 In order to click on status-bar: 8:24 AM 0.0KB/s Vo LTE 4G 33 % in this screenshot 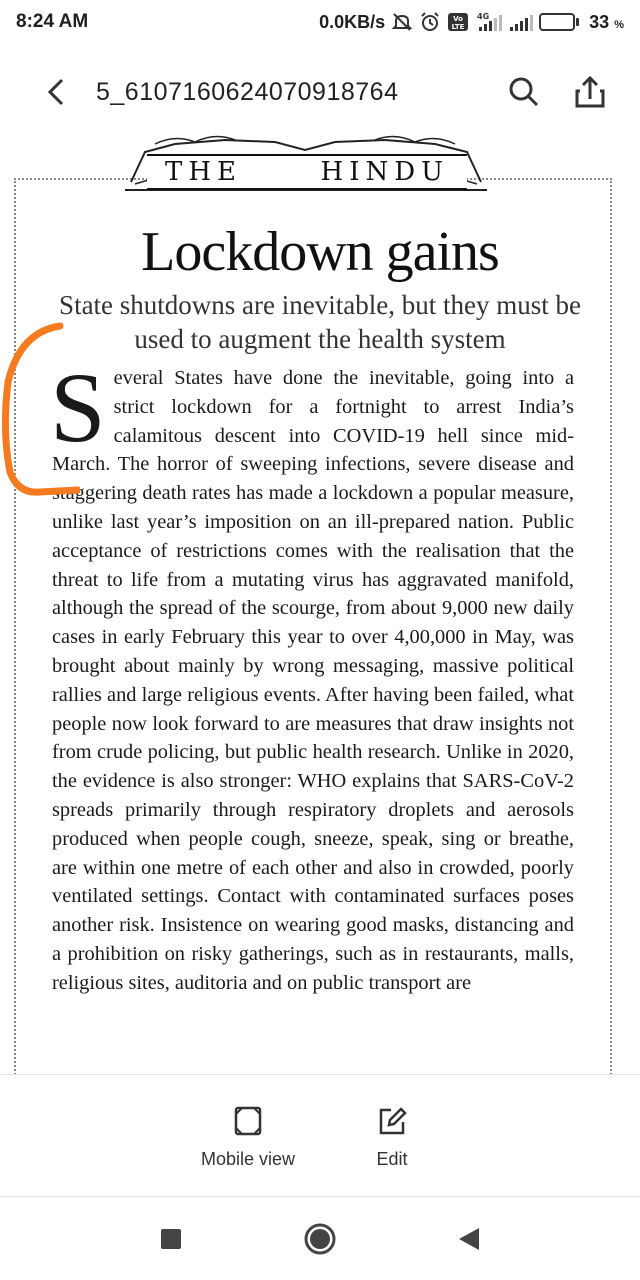, I will do `click(320, 22)`.